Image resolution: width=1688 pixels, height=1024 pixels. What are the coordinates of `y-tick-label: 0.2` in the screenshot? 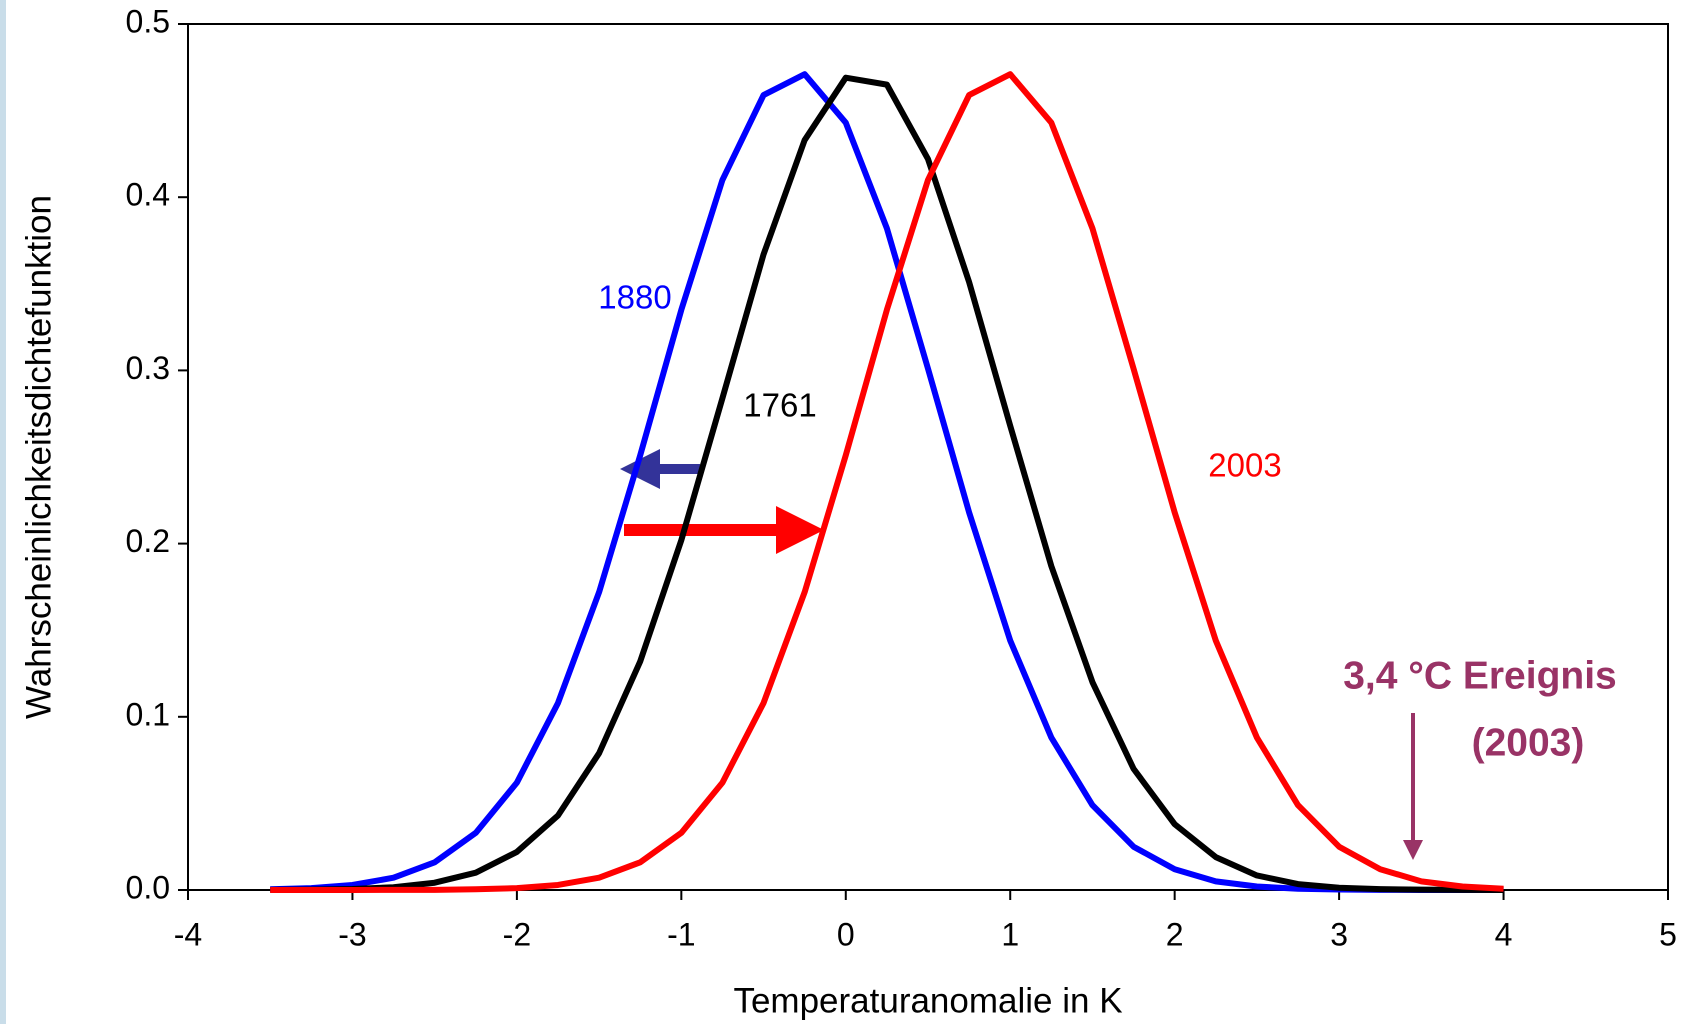 It's located at (148, 541).